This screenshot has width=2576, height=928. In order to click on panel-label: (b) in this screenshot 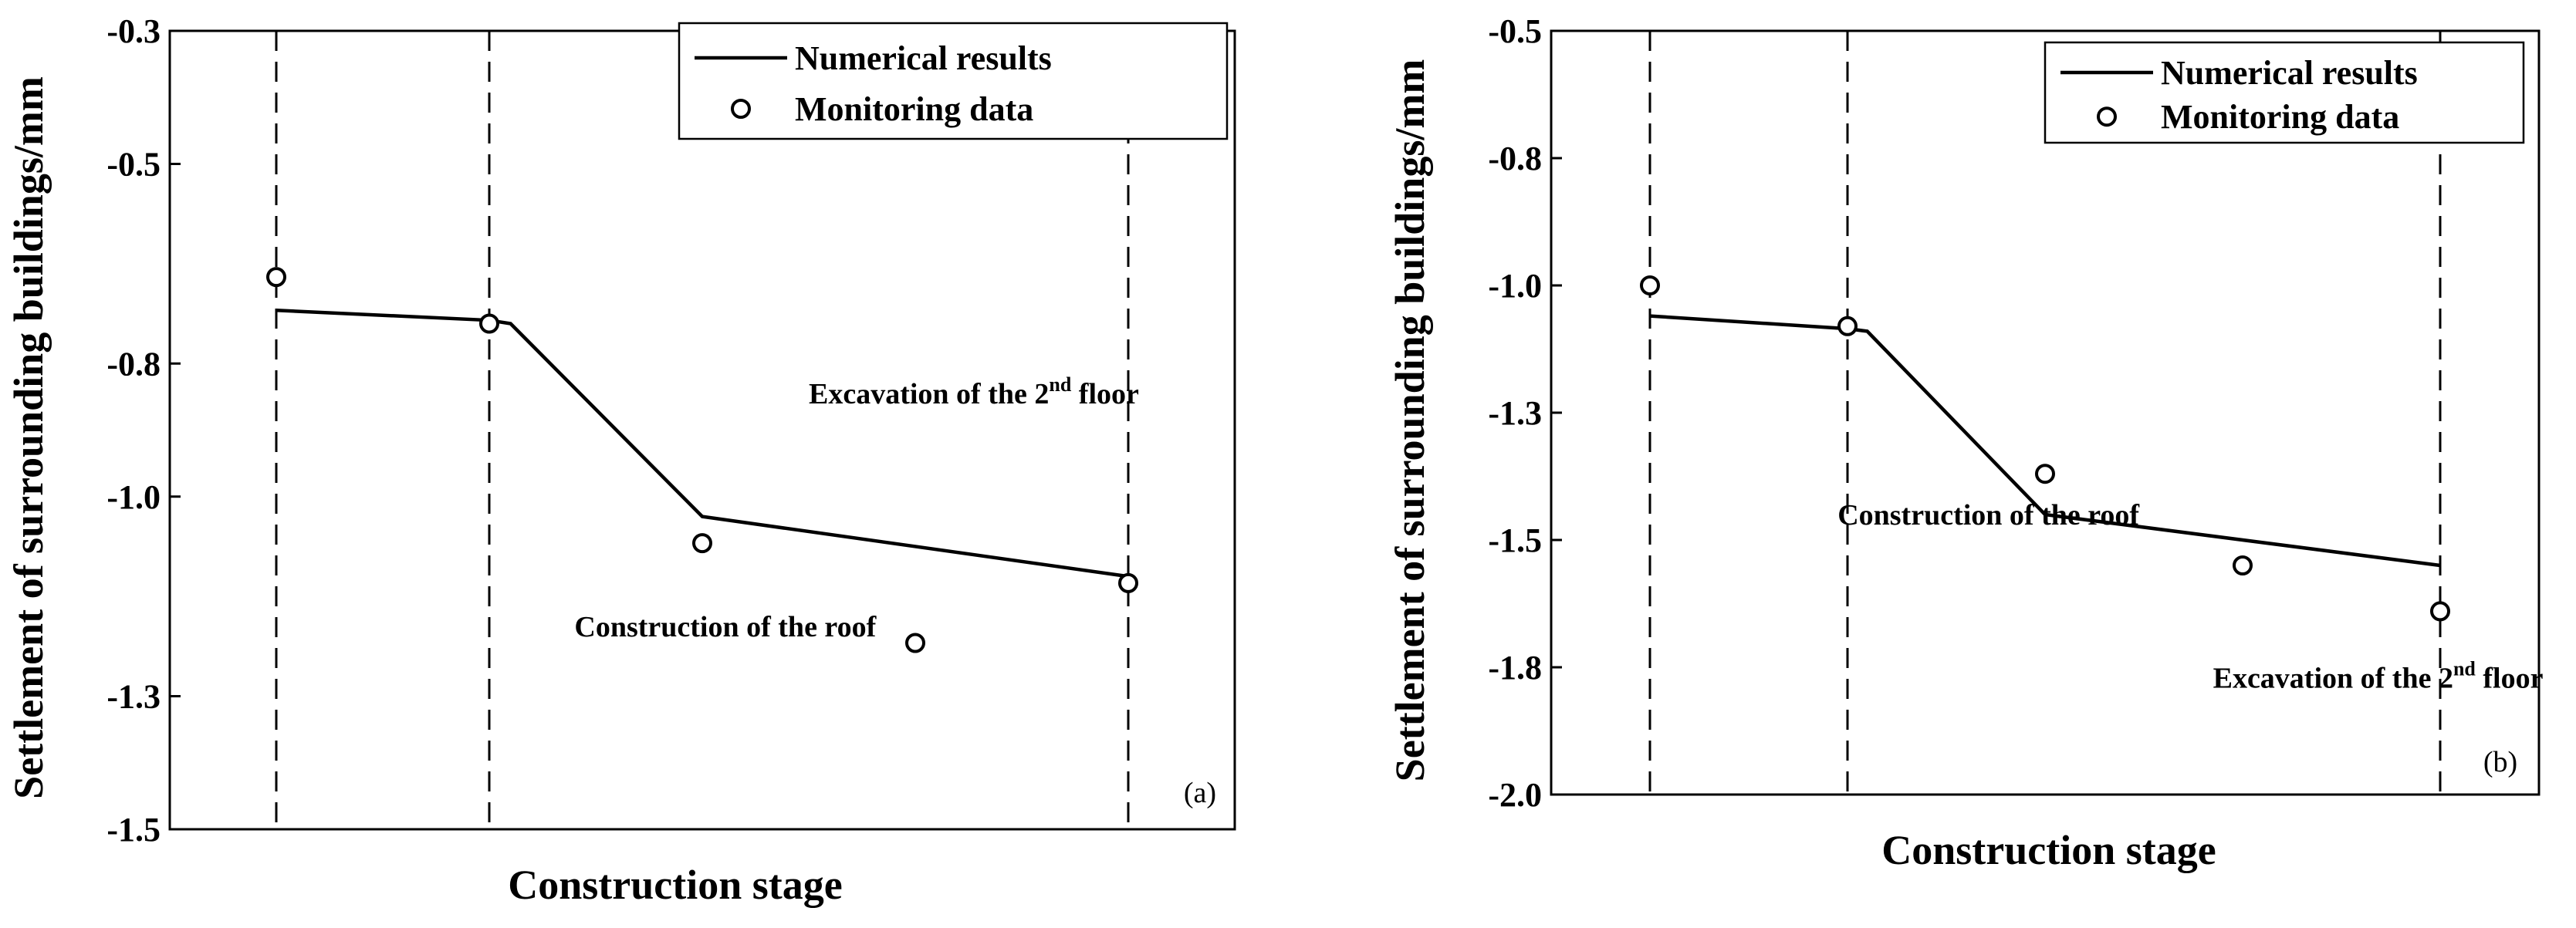, I will do `click(2500, 762)`.